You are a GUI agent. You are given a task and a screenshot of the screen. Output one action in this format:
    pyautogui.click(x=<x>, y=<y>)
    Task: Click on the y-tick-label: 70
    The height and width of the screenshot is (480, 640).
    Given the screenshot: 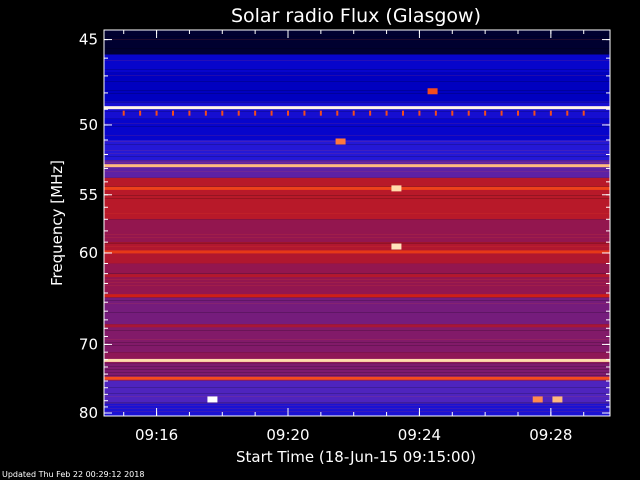 What is the action you would take?
    pyautogui.click(x=88, y=344)
    